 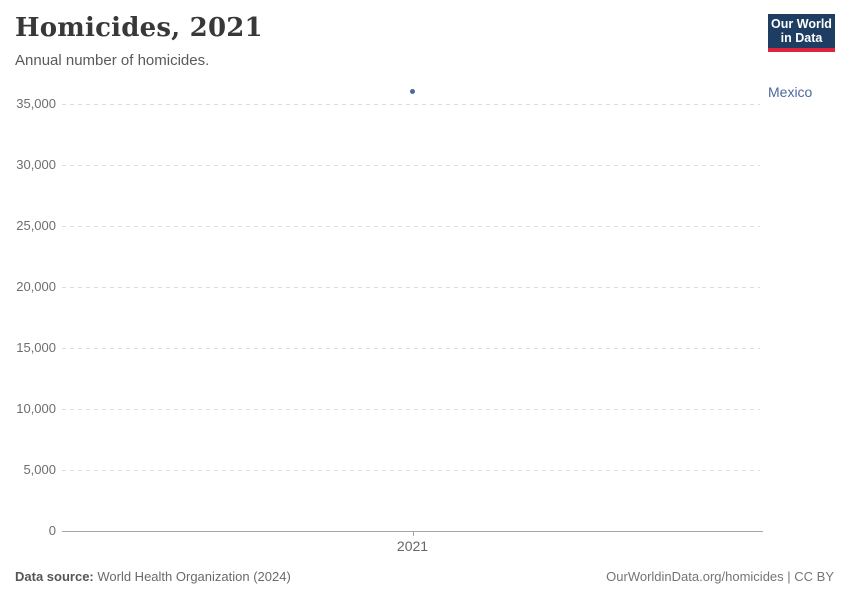 What do you see at coordinates (36, 286) in the screenshot?
I see `y-tick-label: 20,000` at bounding box center [36, 286].